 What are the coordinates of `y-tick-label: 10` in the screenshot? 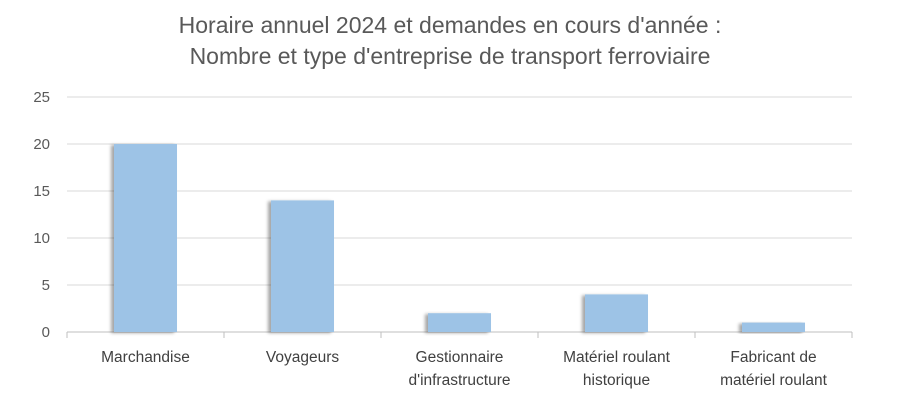 It's located at (41, 238).